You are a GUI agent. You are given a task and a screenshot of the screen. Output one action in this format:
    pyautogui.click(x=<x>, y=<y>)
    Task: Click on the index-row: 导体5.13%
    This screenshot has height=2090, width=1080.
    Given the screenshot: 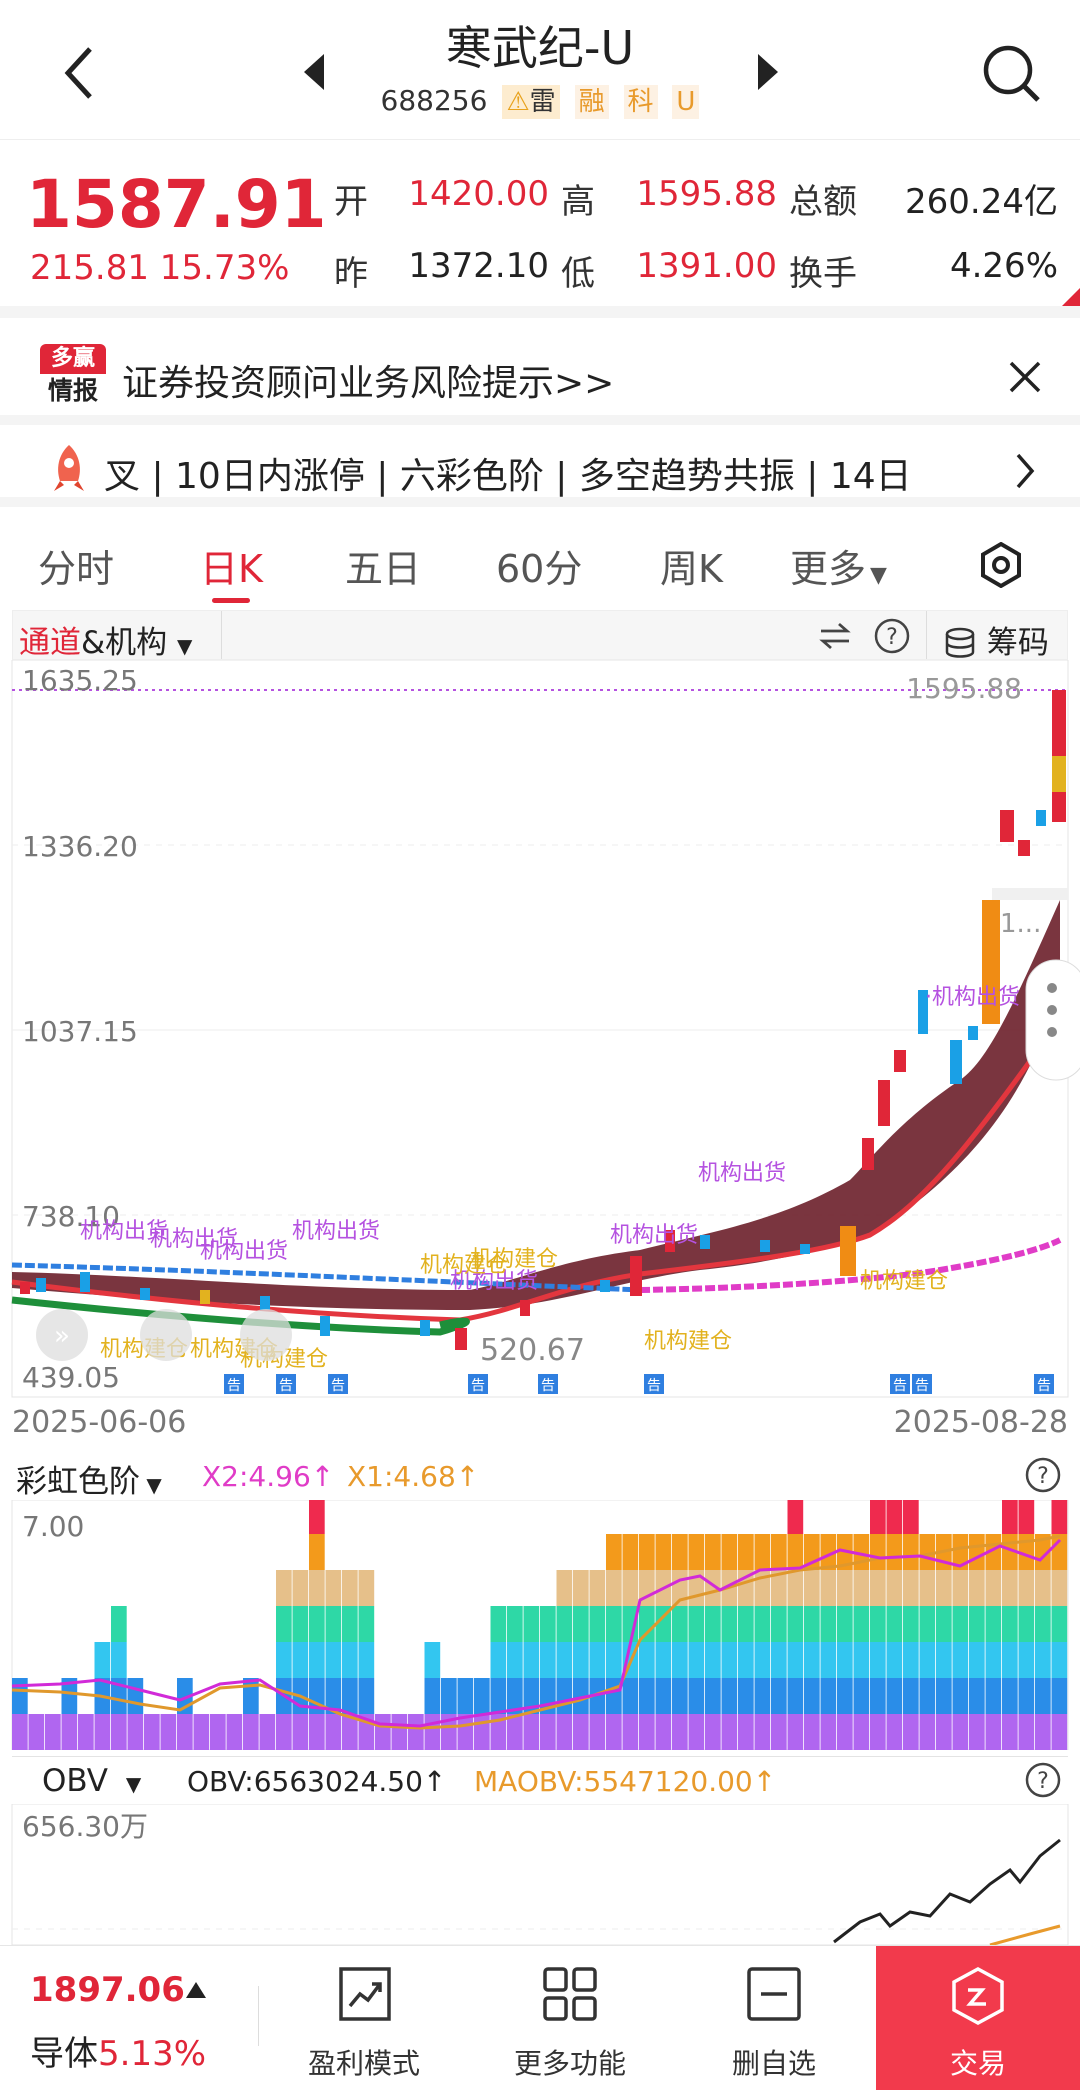 What is the action you would take?
    pyautogui.click(x=118, y=2054)
    